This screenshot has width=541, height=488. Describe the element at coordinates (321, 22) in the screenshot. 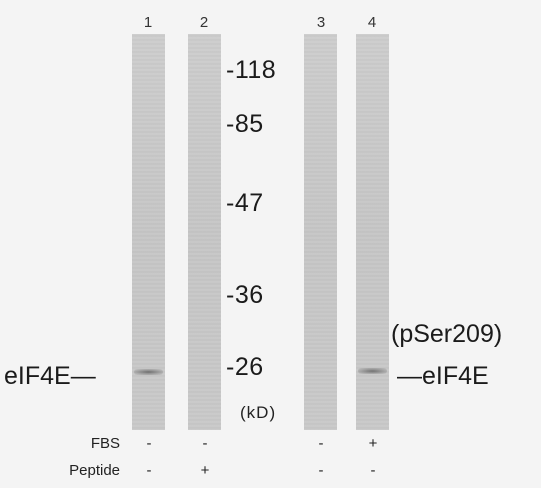

I see `lane-number-3: 3` at that location.